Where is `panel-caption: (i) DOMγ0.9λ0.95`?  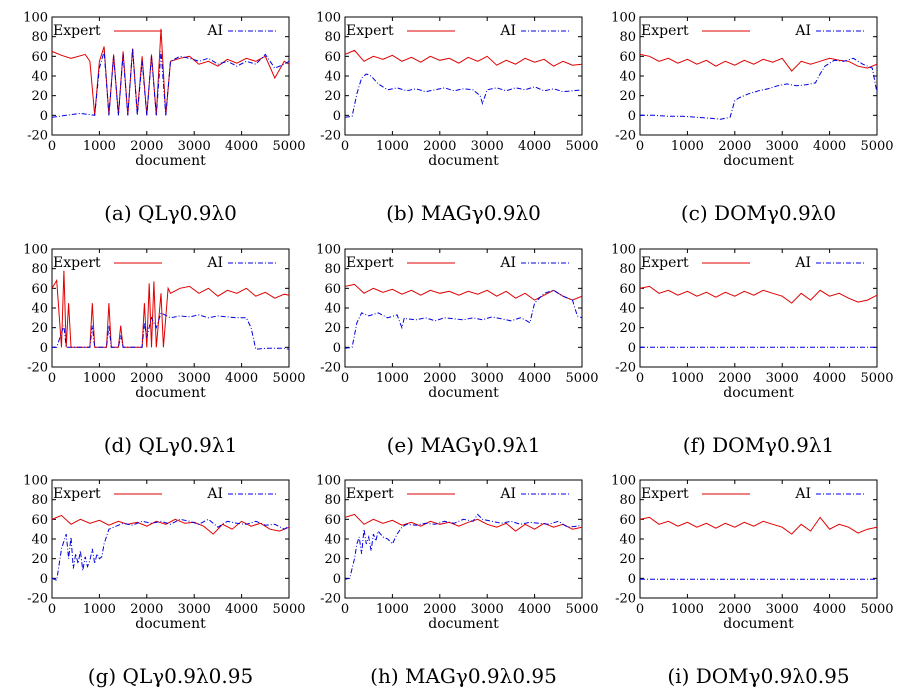
panel-caption: (i) DOMγ0.9λ0.95 is located at coordinates (758, 676).